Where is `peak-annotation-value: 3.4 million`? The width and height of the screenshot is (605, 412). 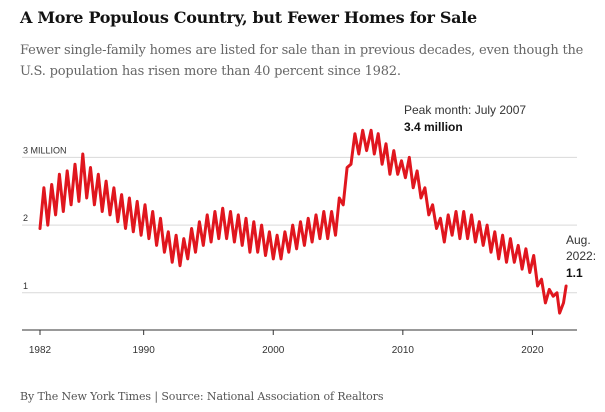
peak-annotation-value: 3.4 million is located at coordinates (433, 127).